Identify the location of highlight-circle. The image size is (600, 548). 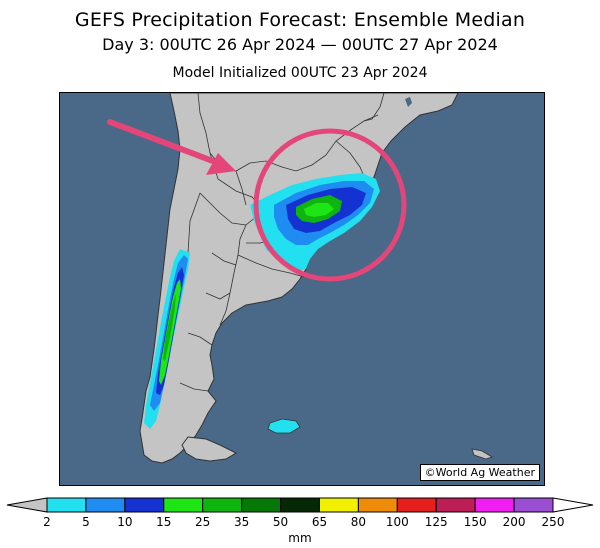
(330, 205).